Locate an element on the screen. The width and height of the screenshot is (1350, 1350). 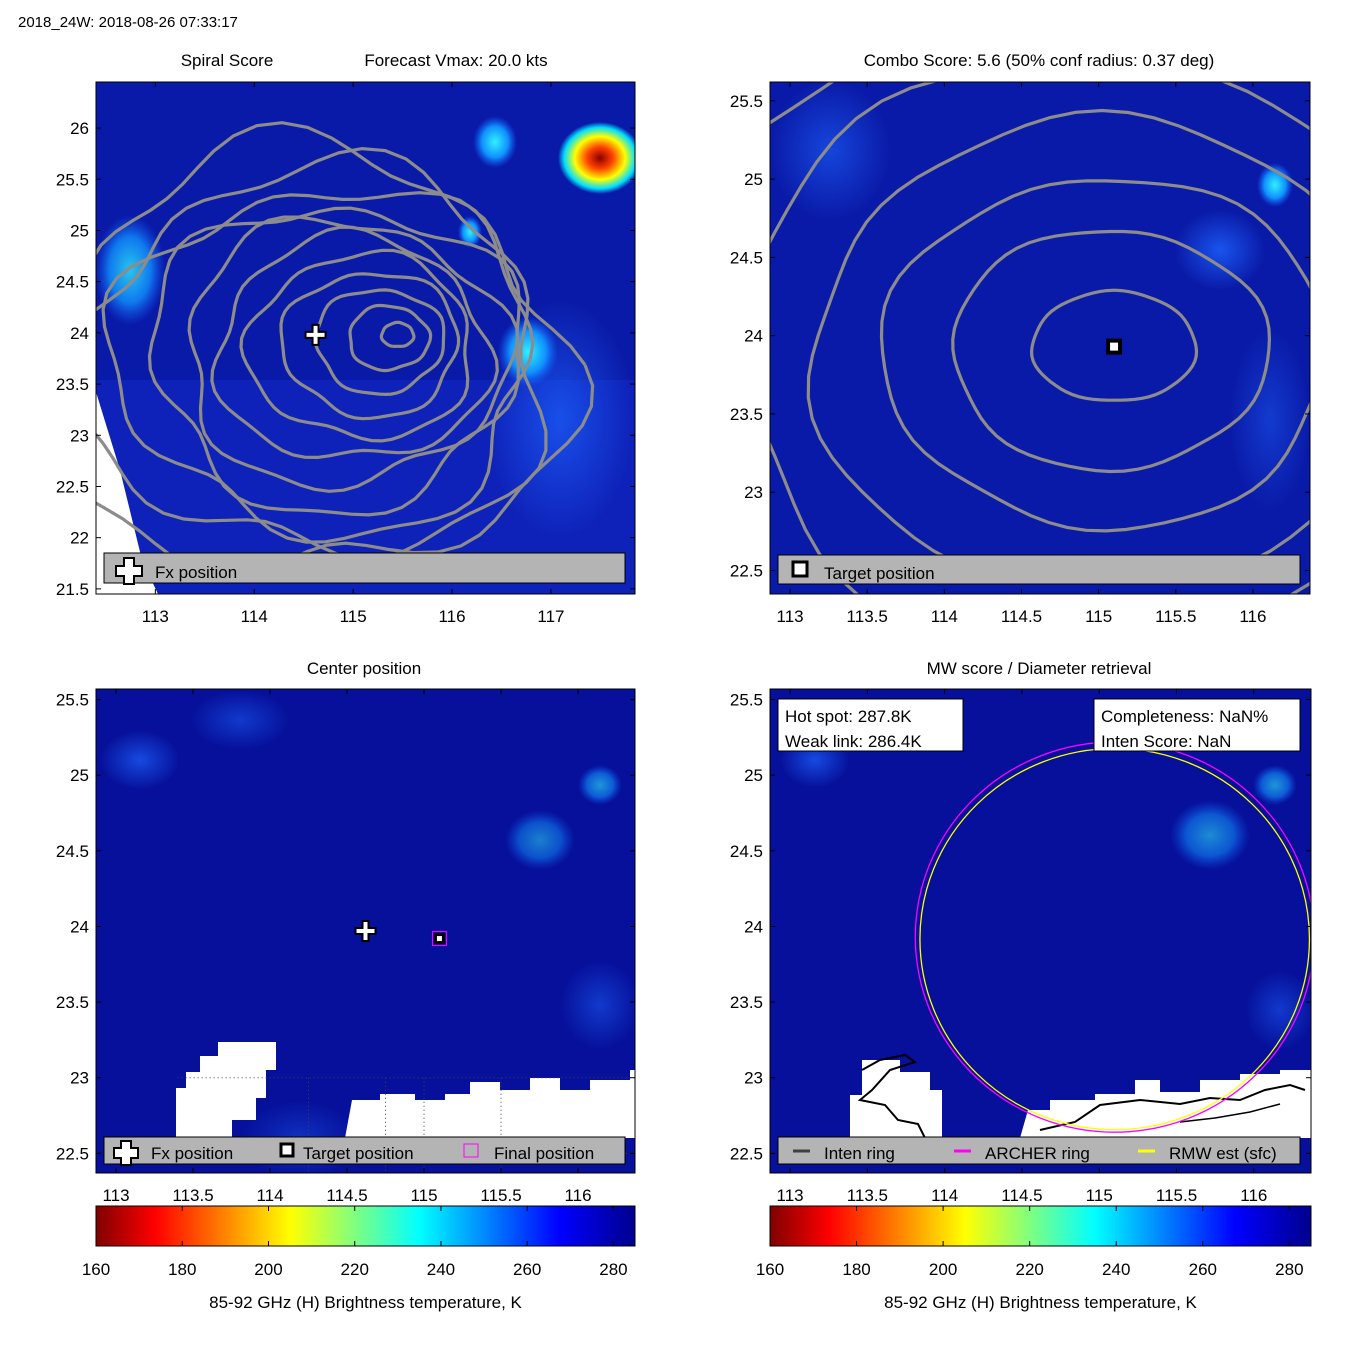
center-markers is located at coordinates (400, 933).